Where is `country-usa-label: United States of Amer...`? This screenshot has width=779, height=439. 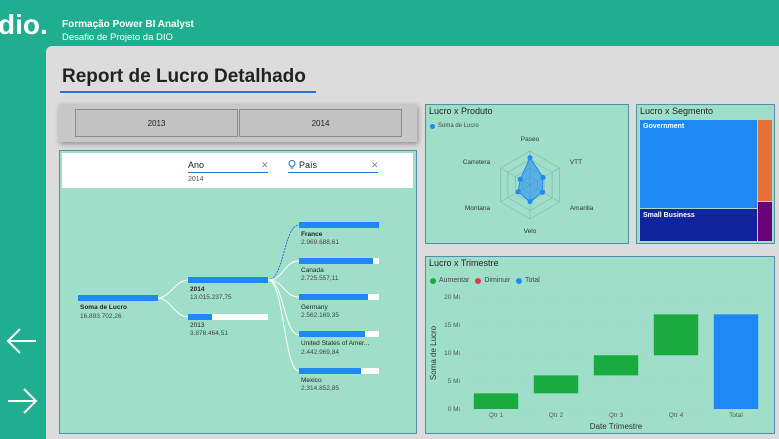
country-usa-label: United States of Amer... is located at coordinates (335, 343).